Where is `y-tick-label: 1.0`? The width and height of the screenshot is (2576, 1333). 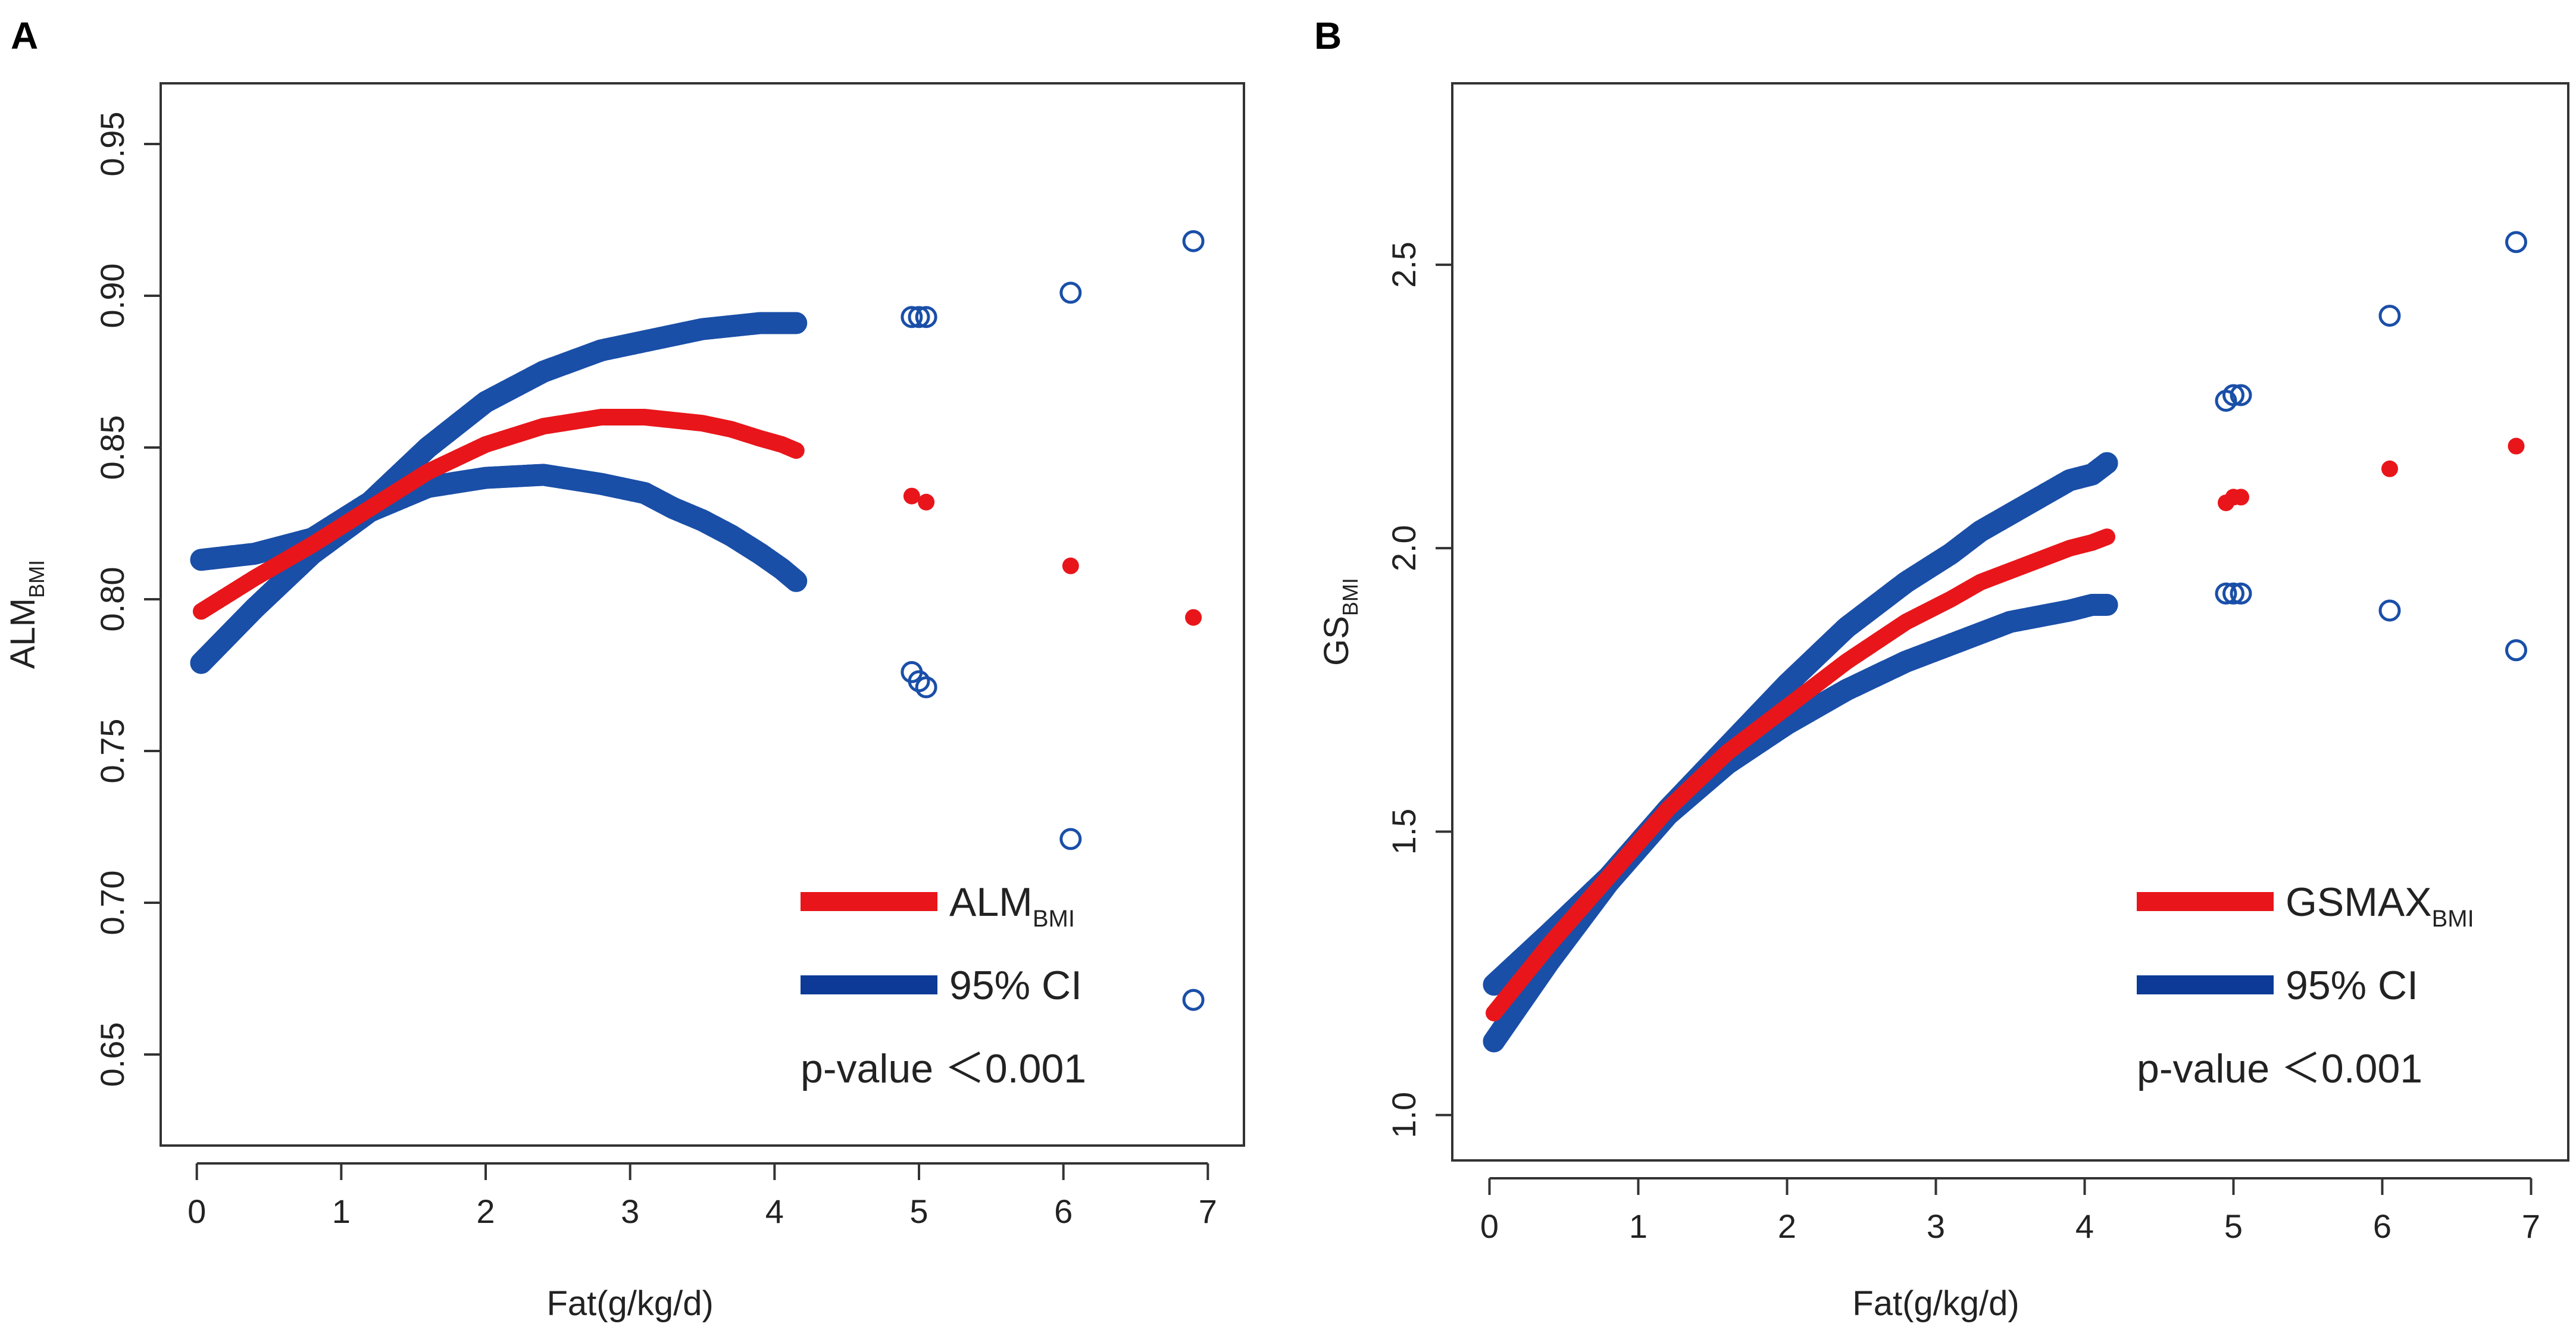 y-tick-label: 1.0 is located at coordinates (1404, 1115).